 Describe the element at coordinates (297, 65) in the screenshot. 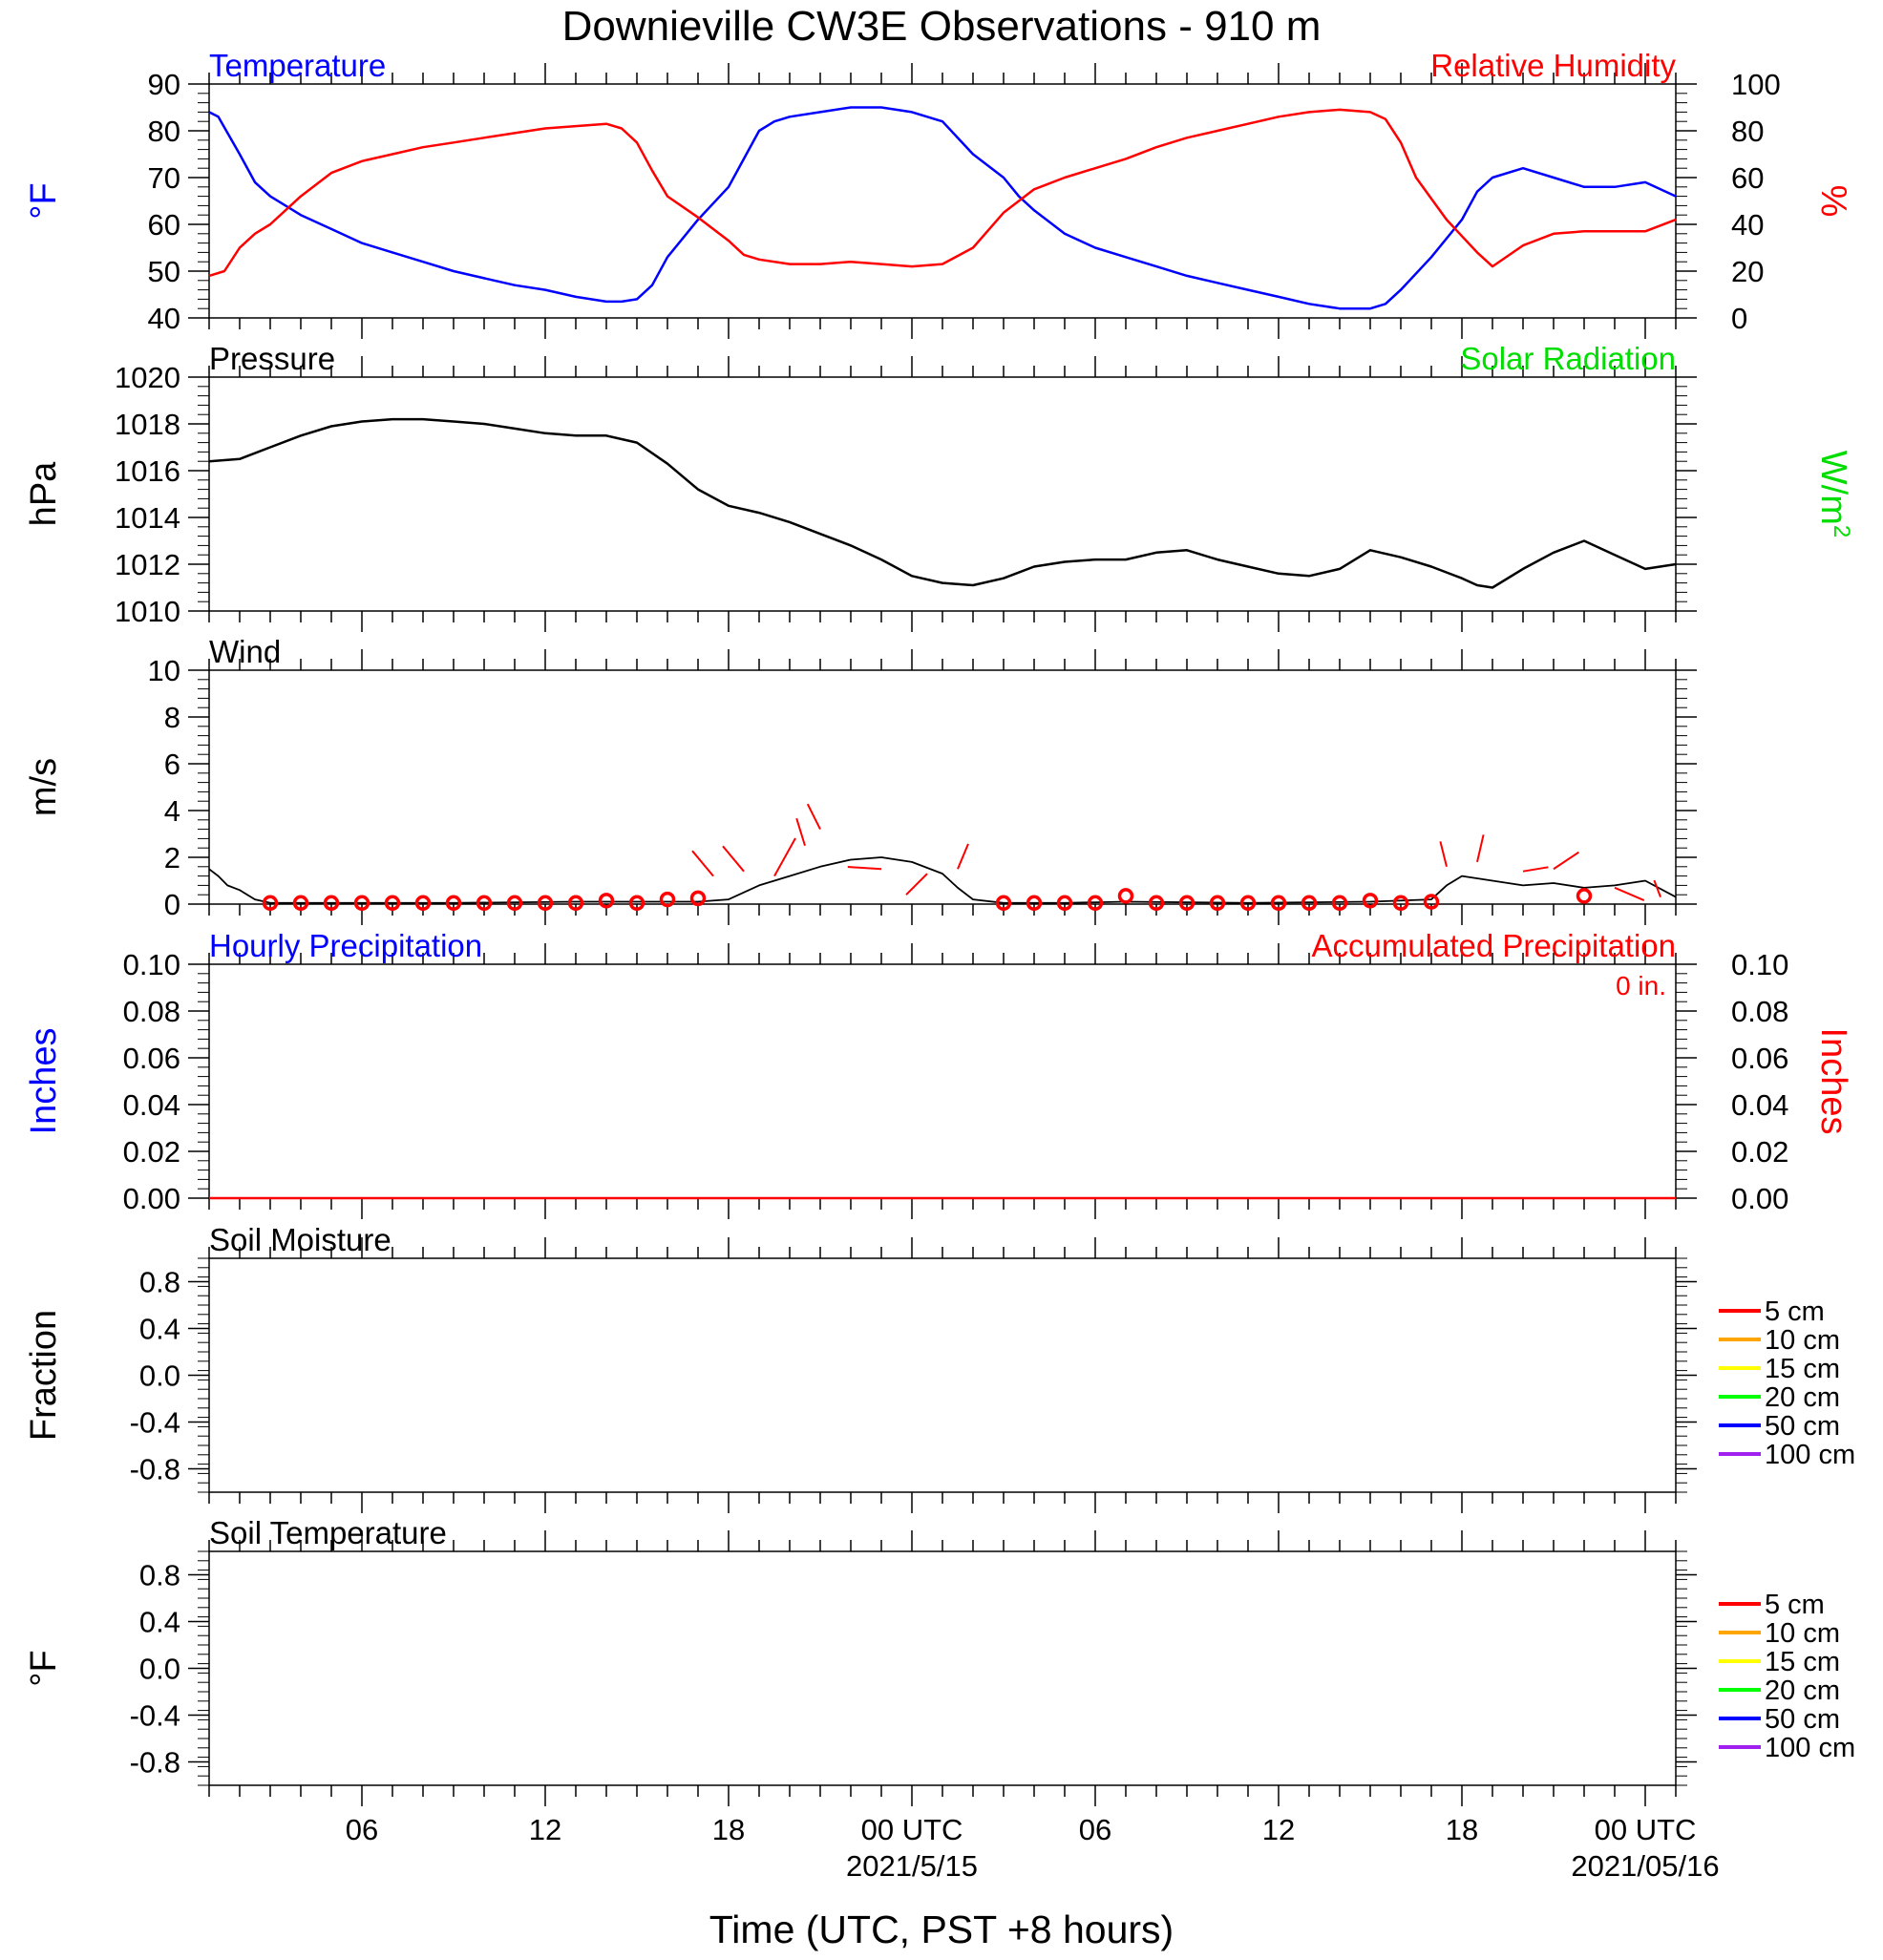

I see `panel-title-left: Temperature` at that location.